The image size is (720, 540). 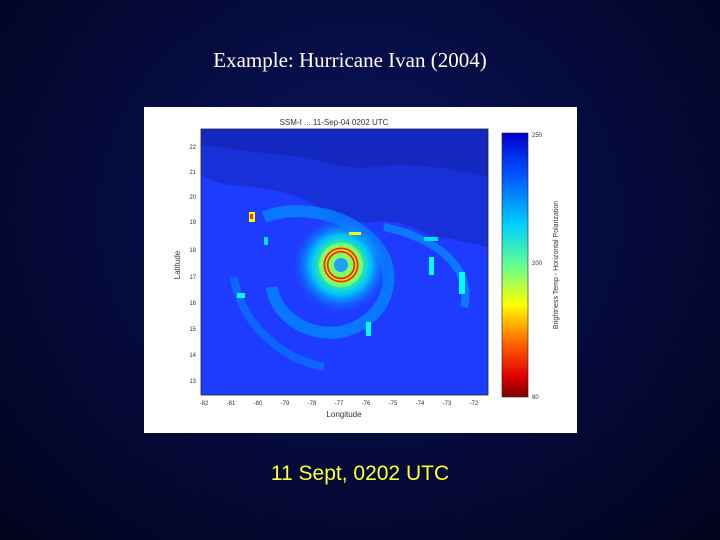 I want to click on x-tick: -78, so click(x=312, y=404).